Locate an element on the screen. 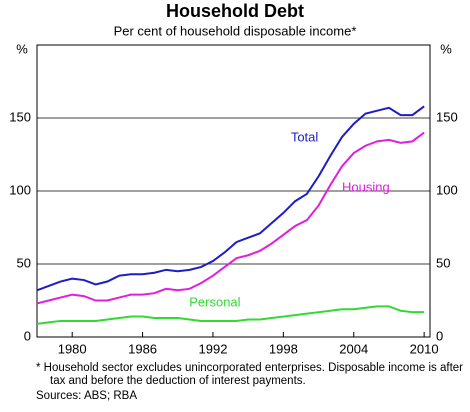 This screenshot has height=412, width=470. x-tick-label: 2004 is located at coordinates (353, 348).